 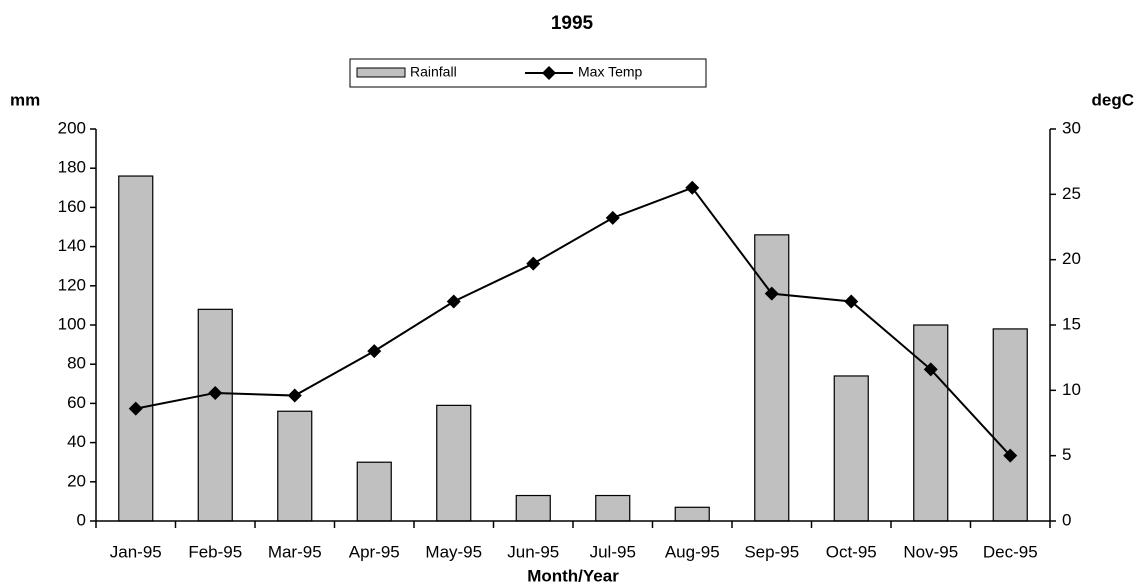 What do you see at coordinates (381, 72) in the screenshot?
I see `legend-swatch` at bounding box center [381, 72].